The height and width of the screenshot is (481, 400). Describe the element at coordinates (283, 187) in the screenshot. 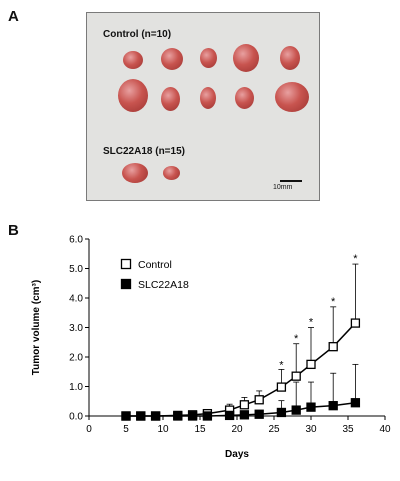

I see `scale-bar-label: 10mm` at that location.